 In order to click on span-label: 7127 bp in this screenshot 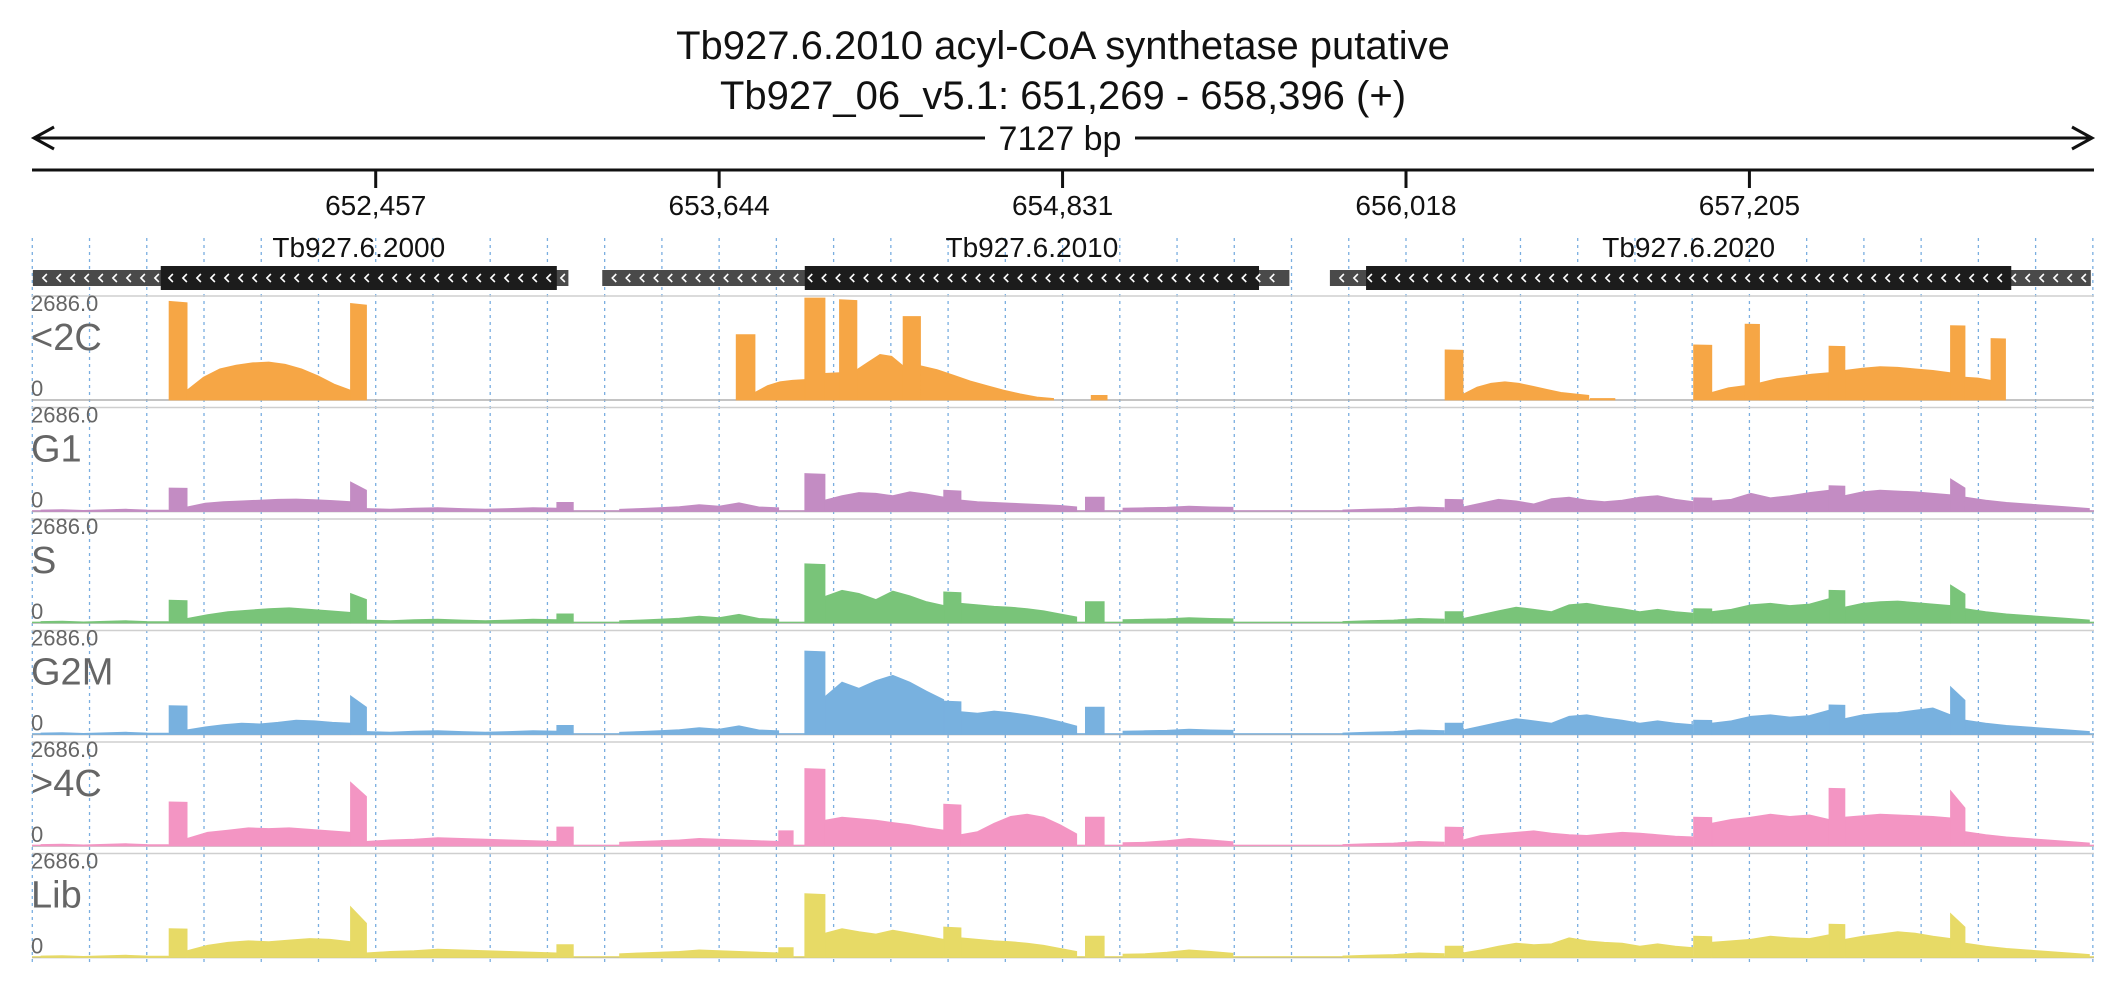, I will do `click(1060, 139)`.